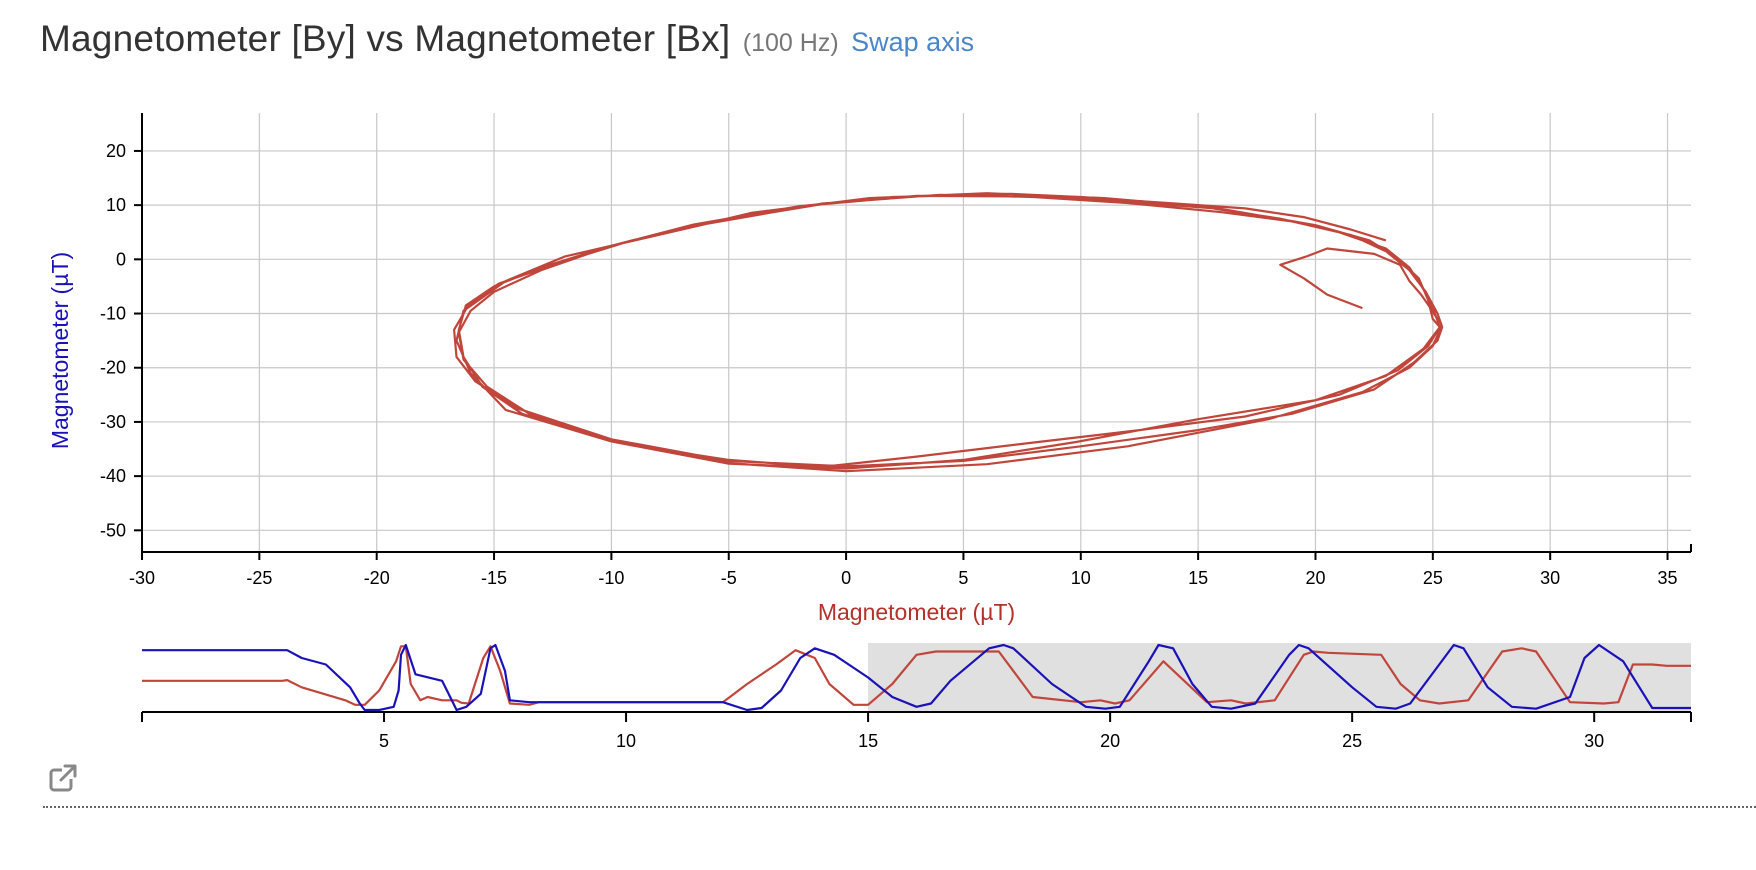  I want to click on y-tick-label: 0, so click(121, 259).